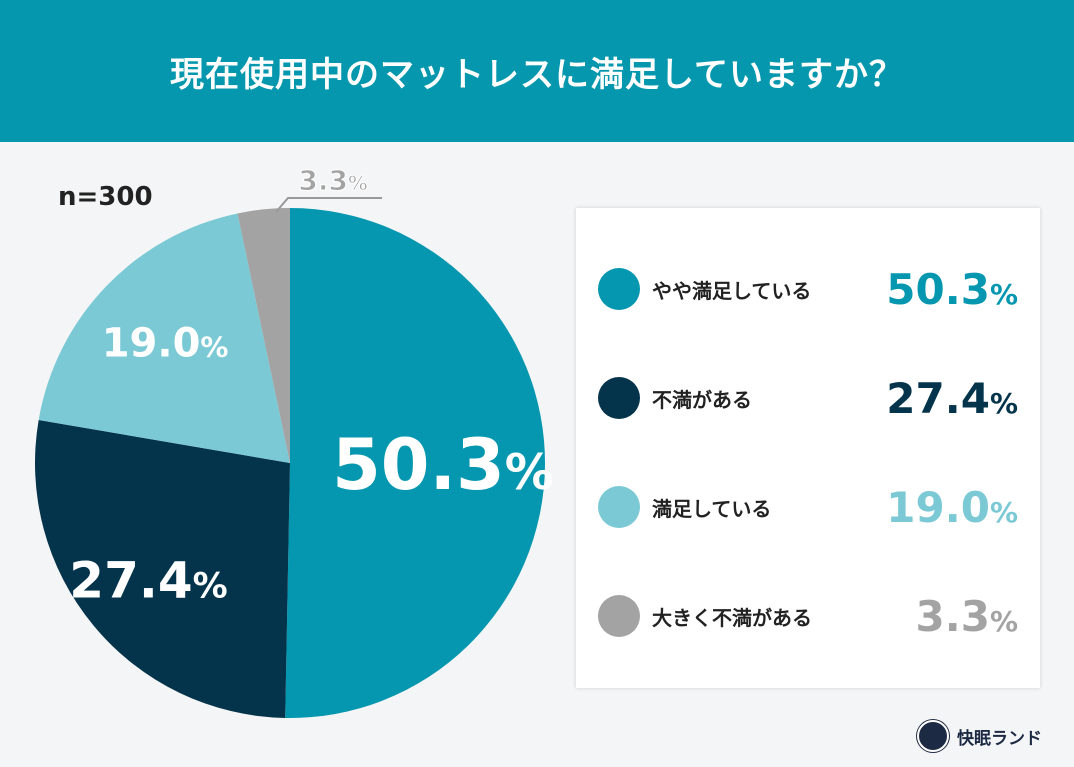 The height and width of the screenshot is (767, 1074). I want to click on legend-label: 満足している, so click(712, 508).